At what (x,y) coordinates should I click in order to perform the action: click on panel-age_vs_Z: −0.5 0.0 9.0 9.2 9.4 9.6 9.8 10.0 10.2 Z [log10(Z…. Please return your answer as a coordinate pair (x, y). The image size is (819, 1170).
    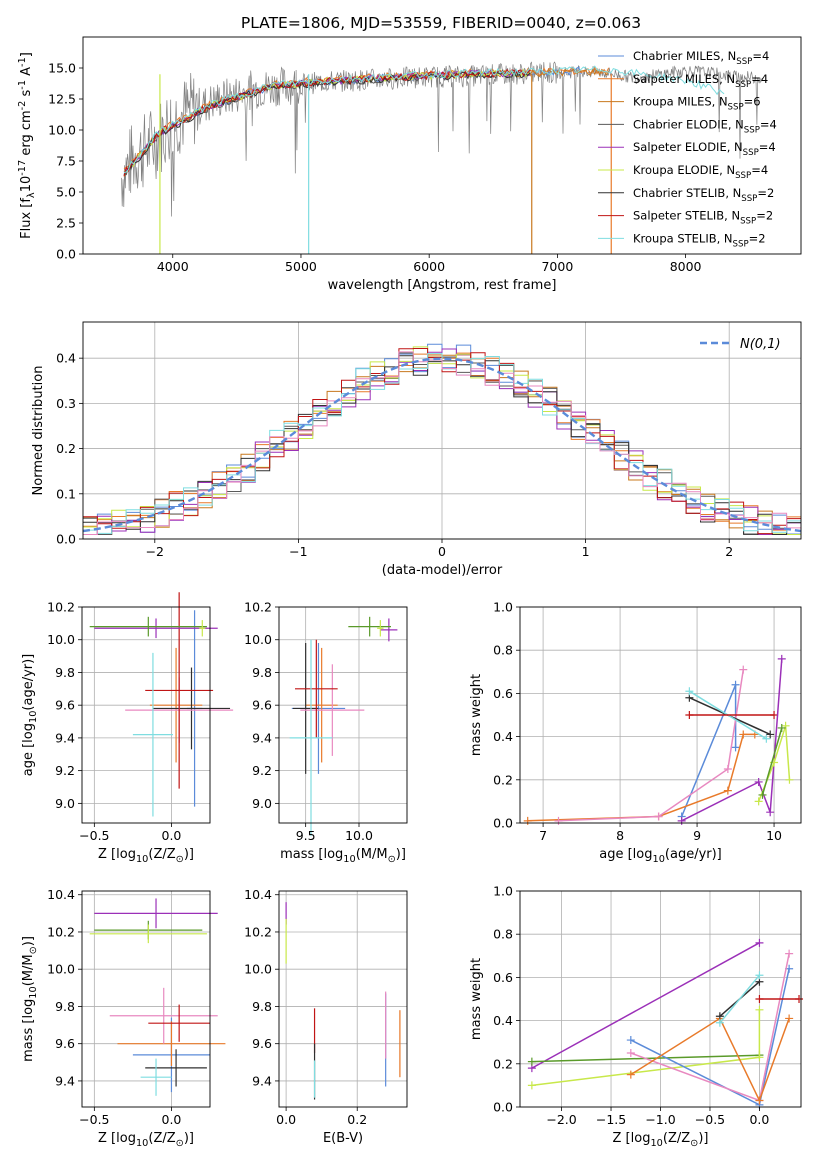
    Looking at the image, I should click on (127, 728).